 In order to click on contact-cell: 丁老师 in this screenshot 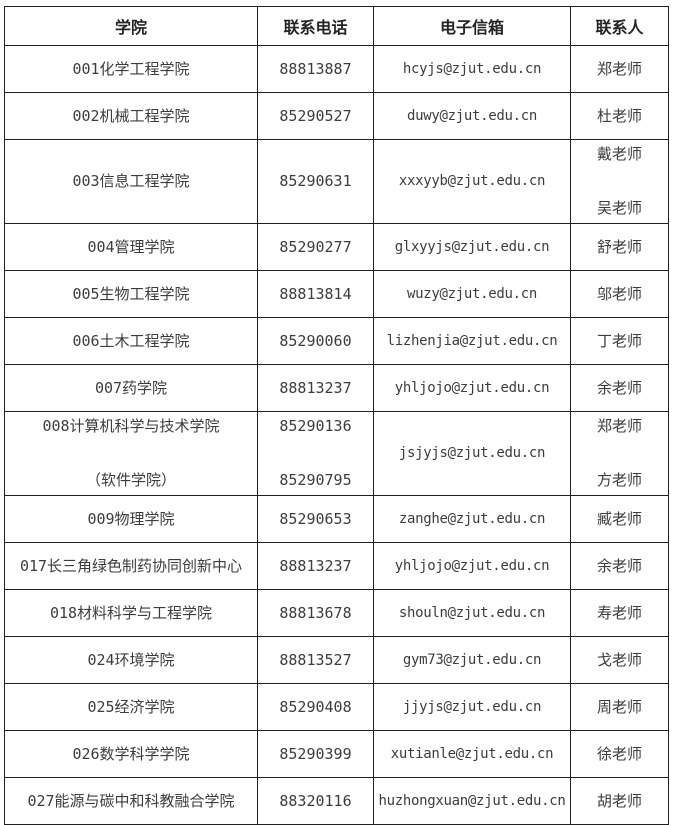, I will do `click(619, 341)`.